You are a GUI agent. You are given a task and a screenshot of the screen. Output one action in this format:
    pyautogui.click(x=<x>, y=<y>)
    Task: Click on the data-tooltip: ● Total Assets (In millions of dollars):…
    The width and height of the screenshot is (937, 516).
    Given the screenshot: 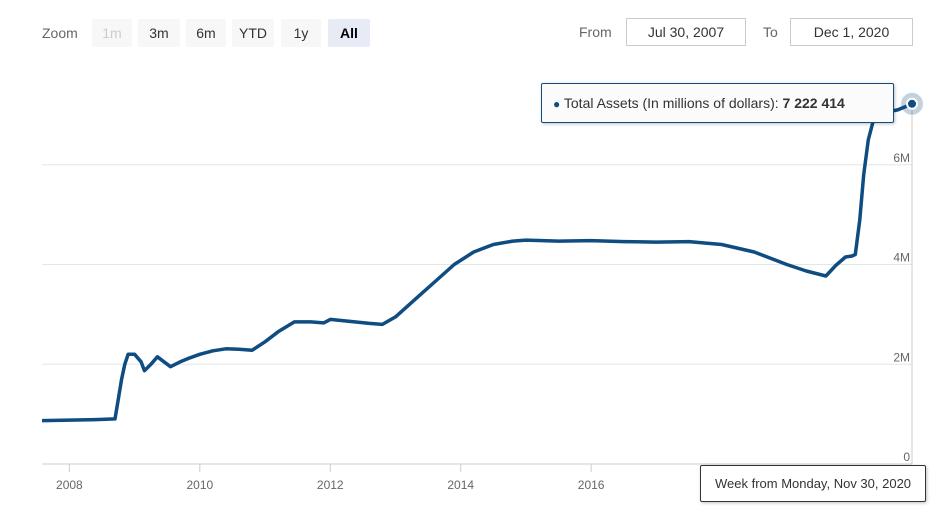 What is the action you would take?
    pyautogui.click(x=717, y=103)
    